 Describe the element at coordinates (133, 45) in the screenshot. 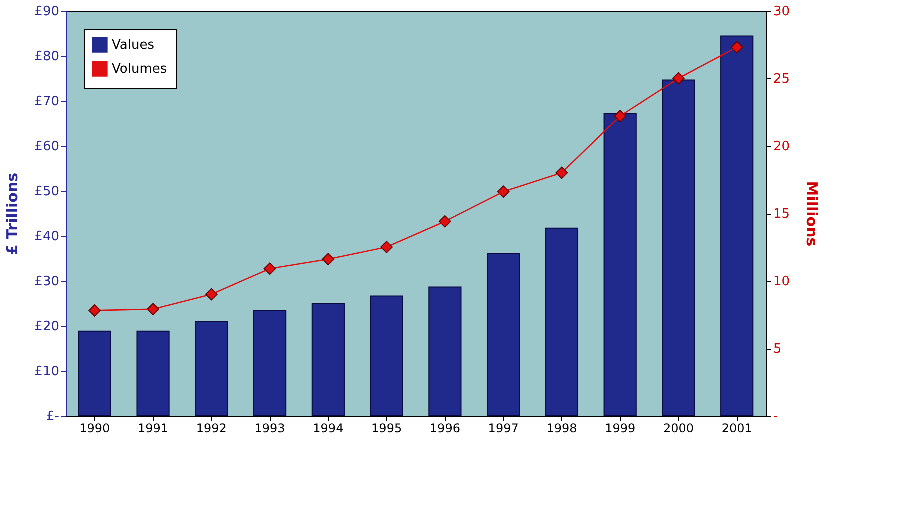

I see `legend-label: Values` at that location.